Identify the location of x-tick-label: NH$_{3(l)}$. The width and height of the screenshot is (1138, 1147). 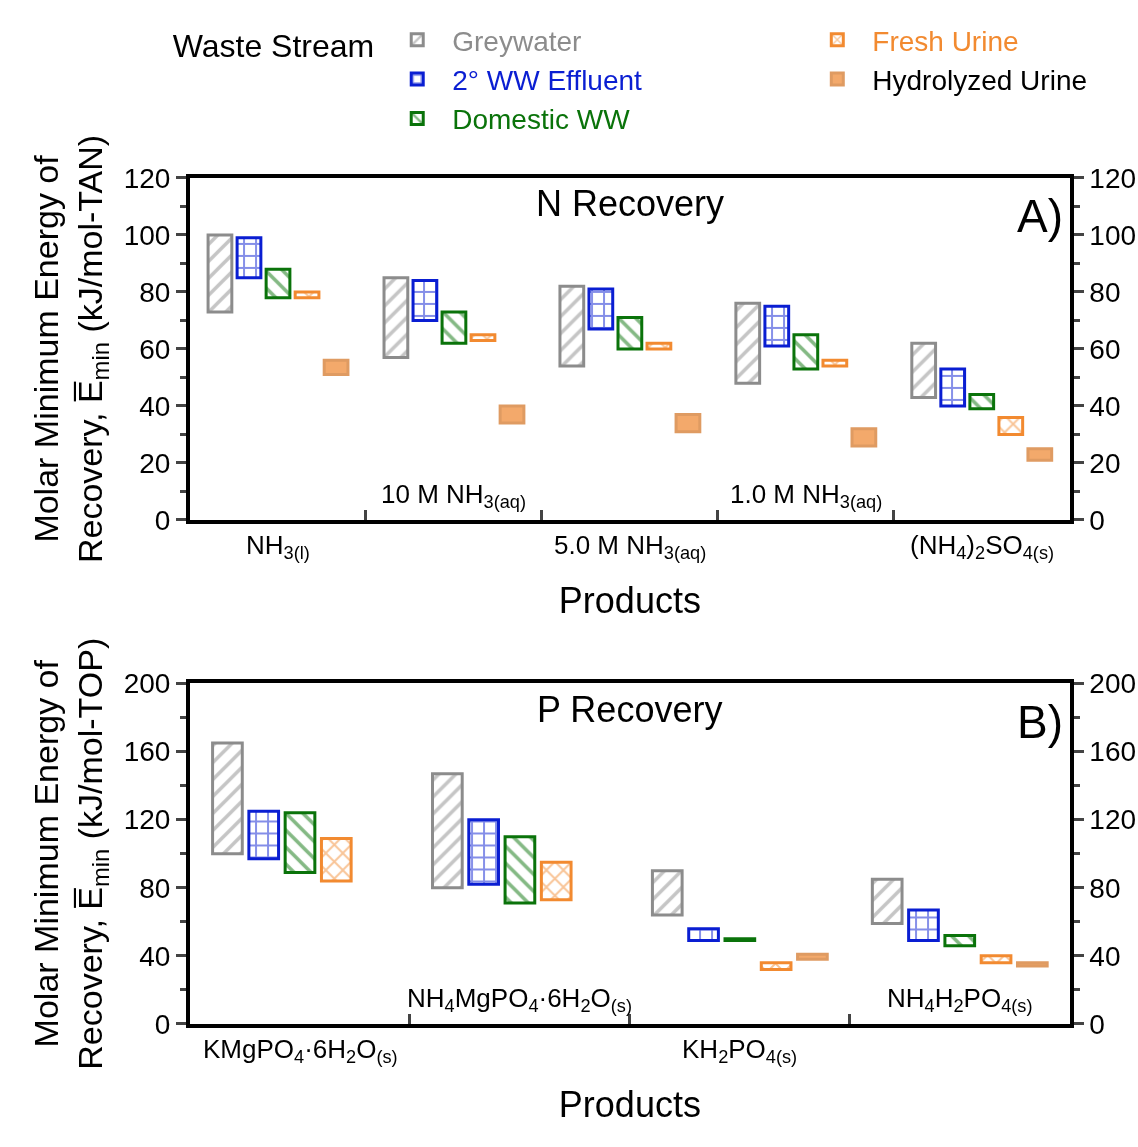
(278, 547).